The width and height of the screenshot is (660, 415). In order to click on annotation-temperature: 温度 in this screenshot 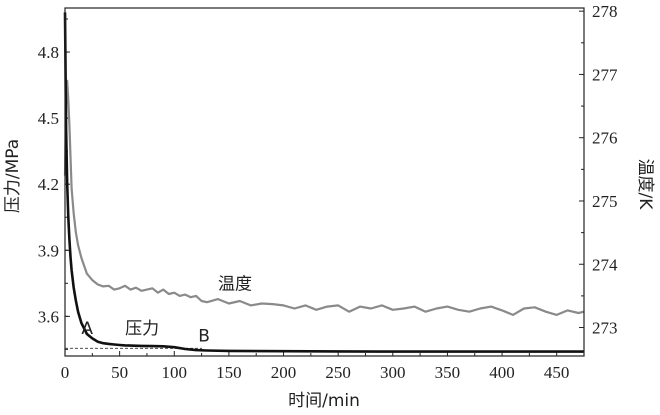, I will do `click(235, 285)`.